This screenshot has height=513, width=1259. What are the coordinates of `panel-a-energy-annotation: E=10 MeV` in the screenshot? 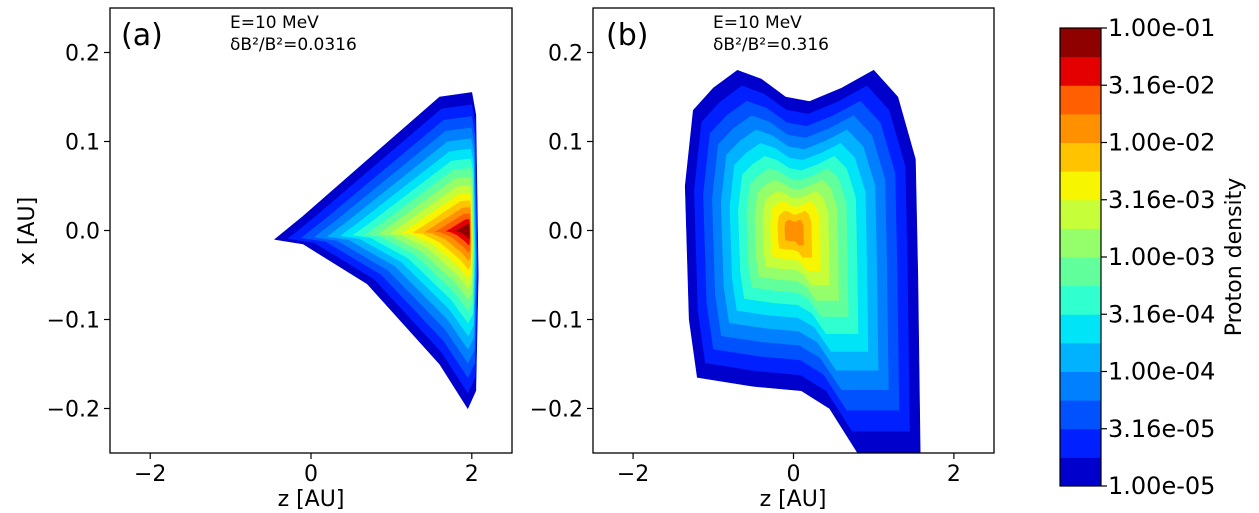 It's located at (274, 23).